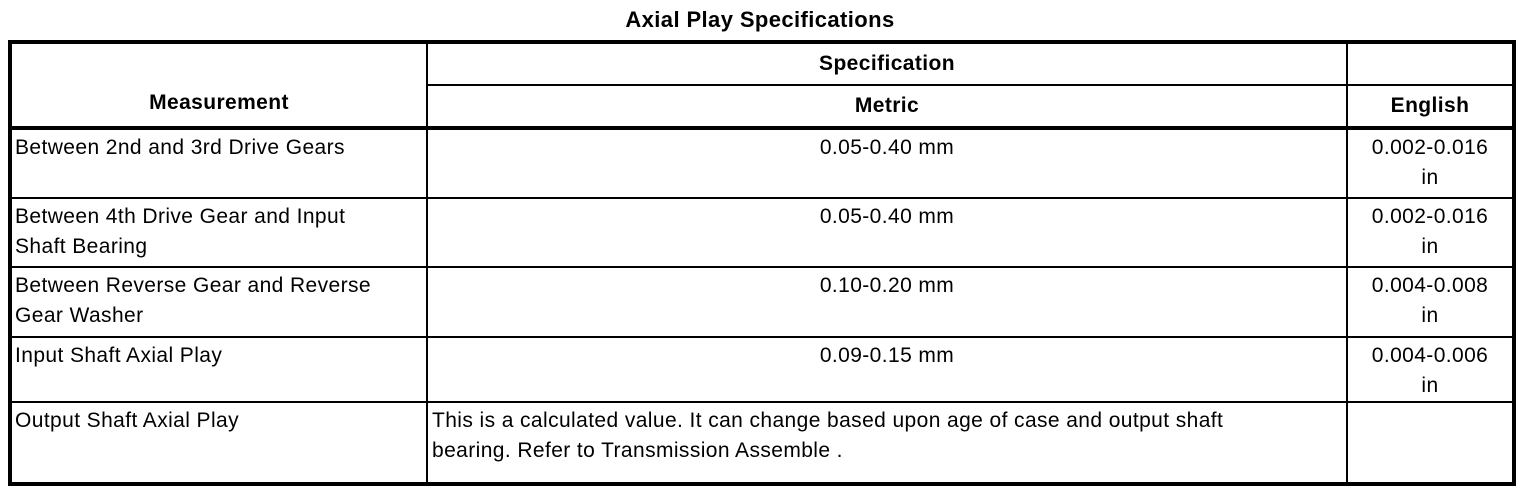 The image size is (1520, 498). I want to click on column-header-english-group, so click(1430, 63).